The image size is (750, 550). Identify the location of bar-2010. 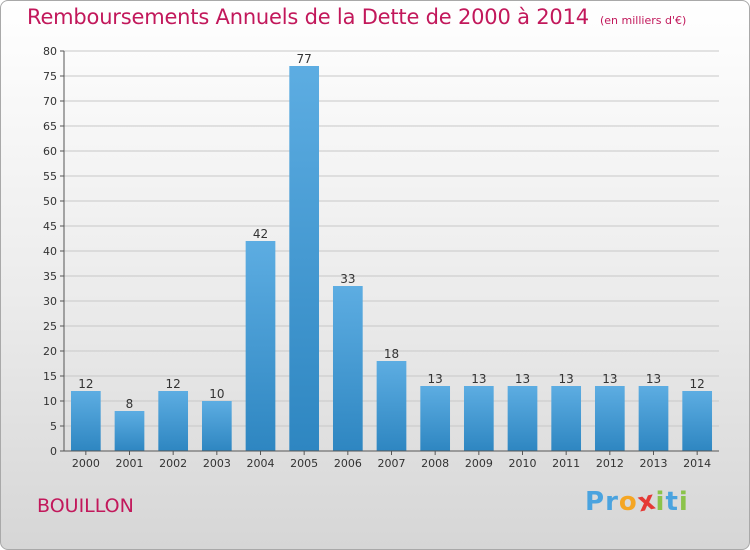
(522, 418).